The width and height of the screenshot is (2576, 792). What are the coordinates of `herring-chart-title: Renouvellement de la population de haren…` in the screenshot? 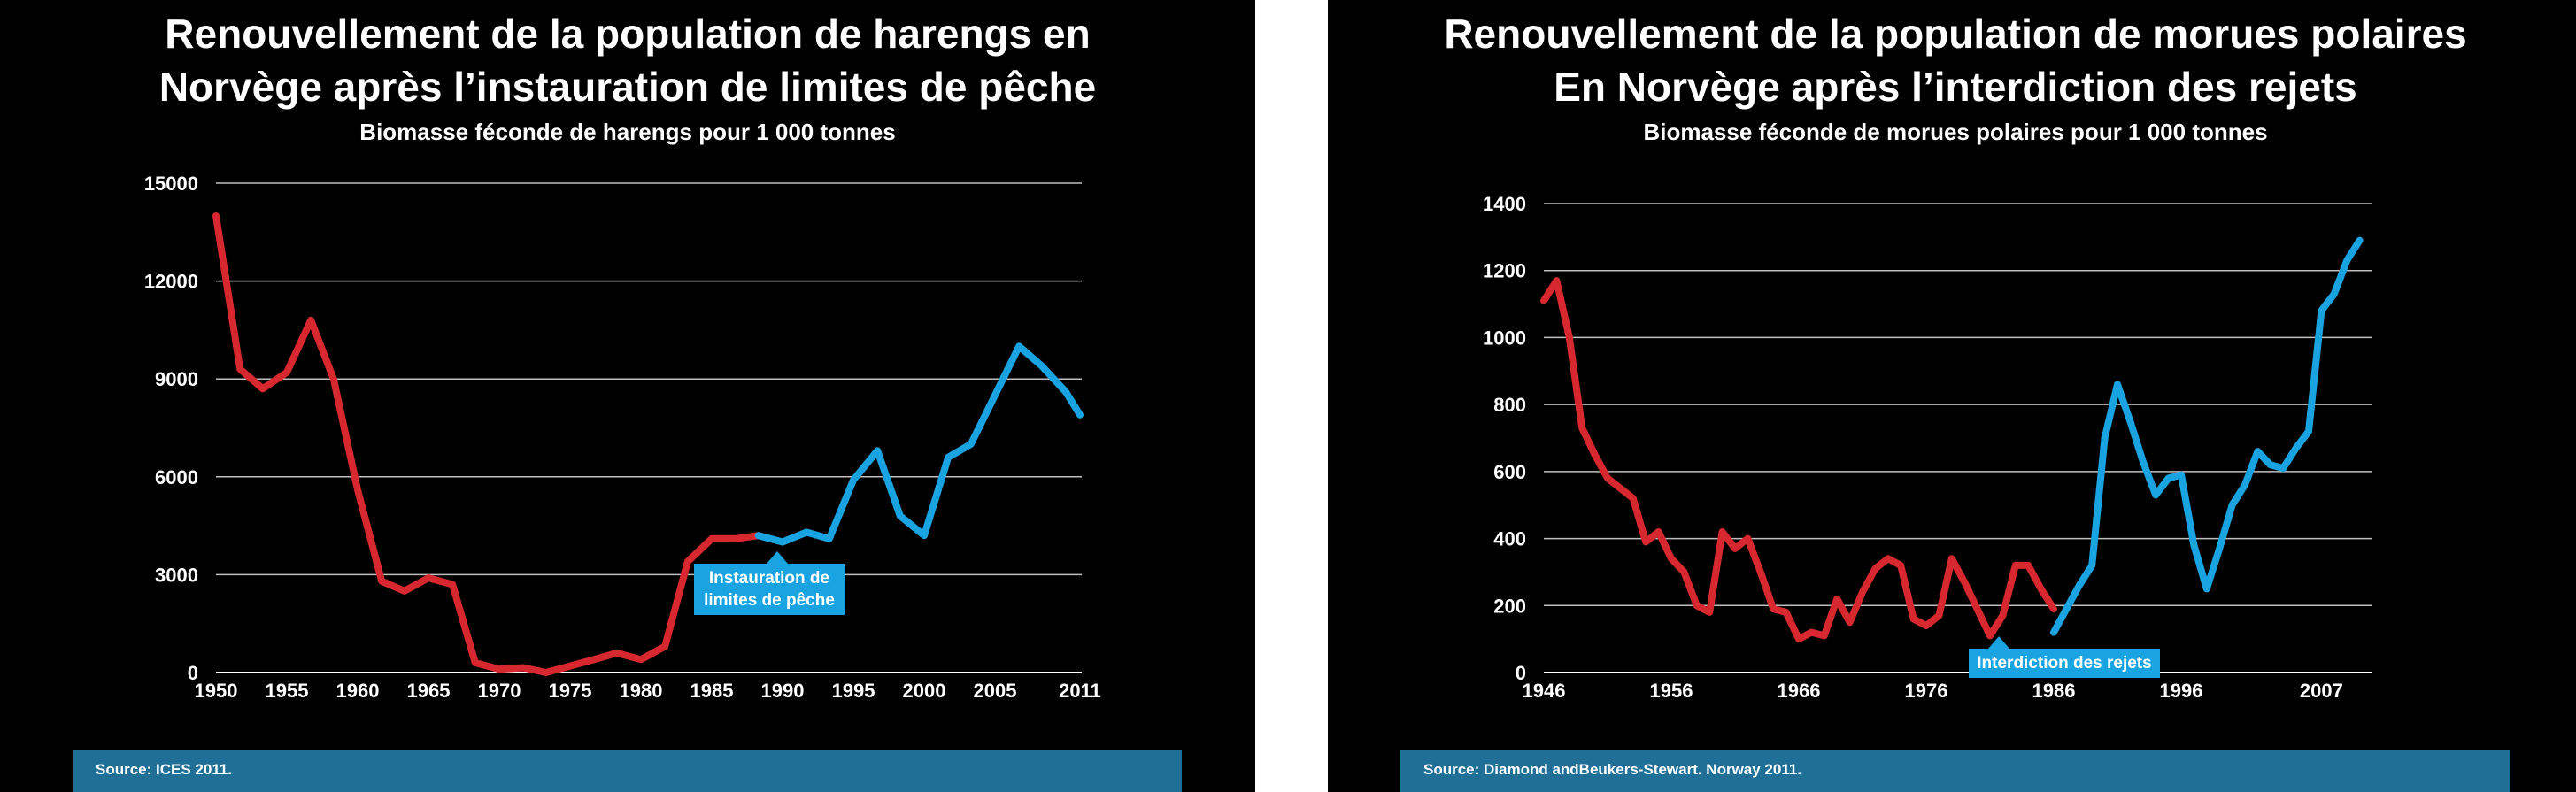 It's located at (627, 60).